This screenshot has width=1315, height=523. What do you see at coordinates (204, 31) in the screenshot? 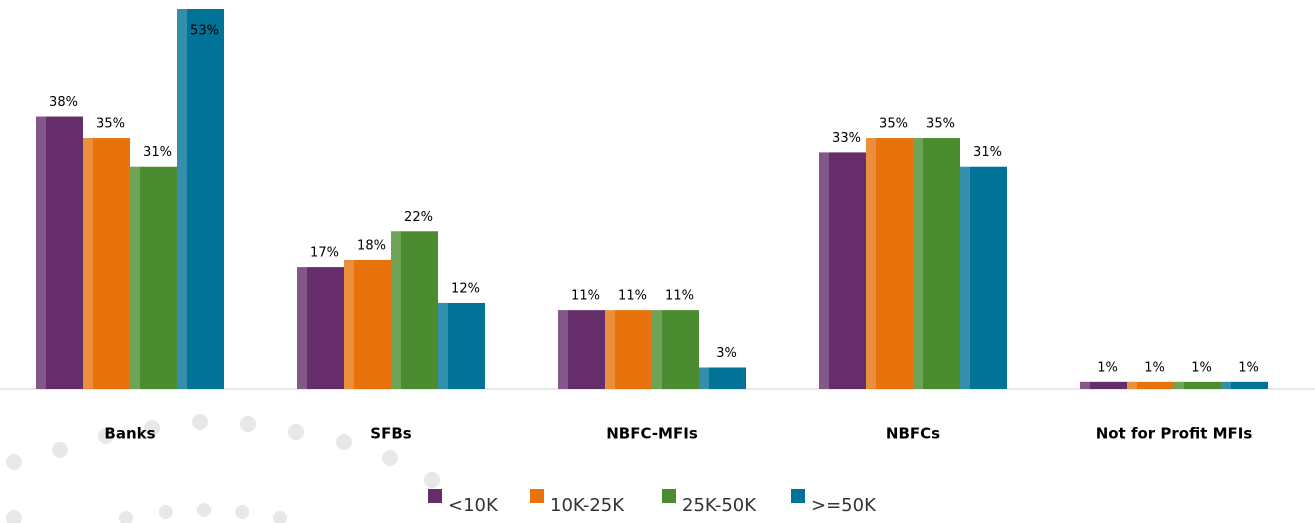
I see `value-label: 53%` at bounding box center [204, 31].